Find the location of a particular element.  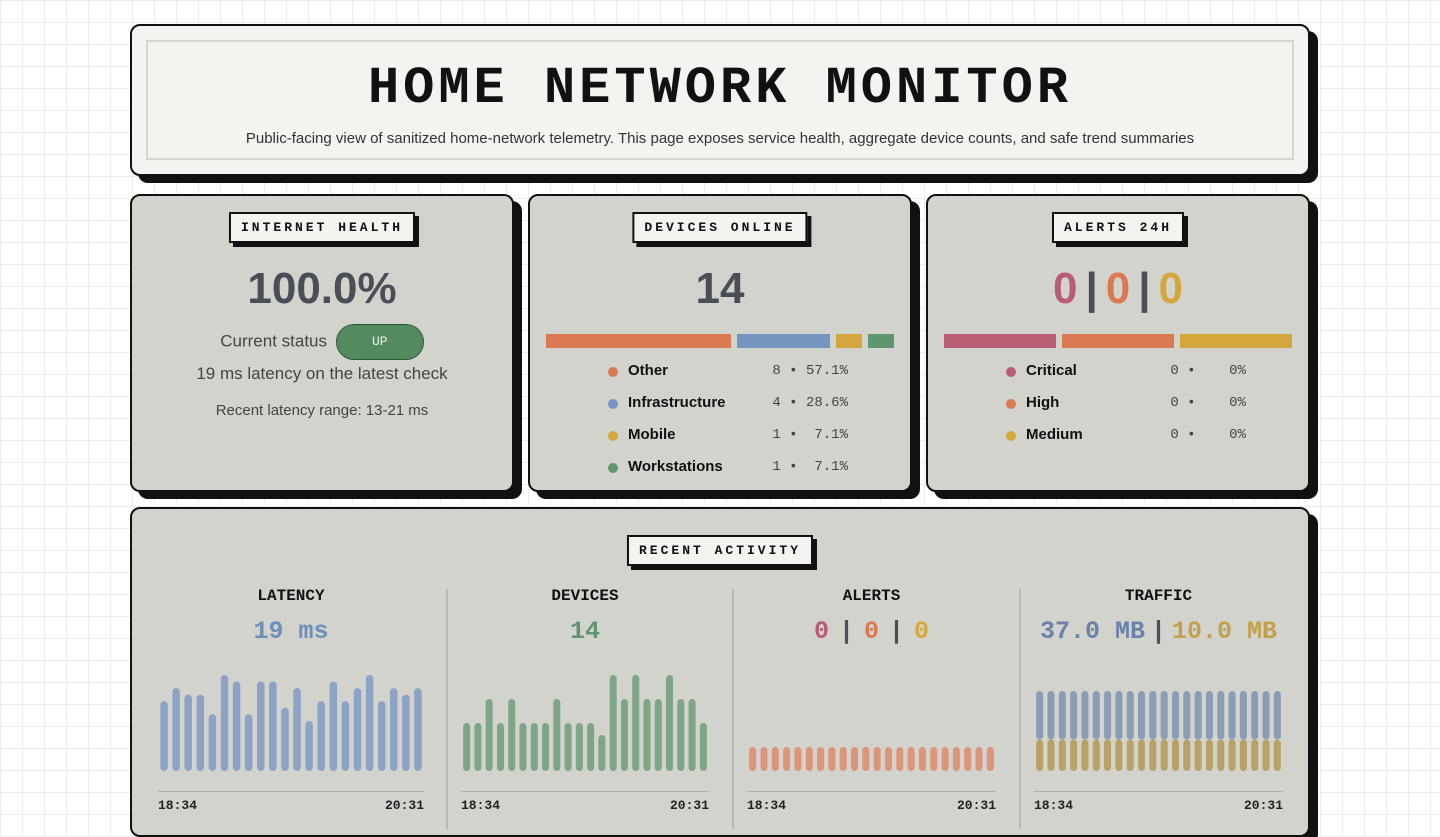

devices-online-label: DEVICES ONLINE is located at coordinates (720, 227).